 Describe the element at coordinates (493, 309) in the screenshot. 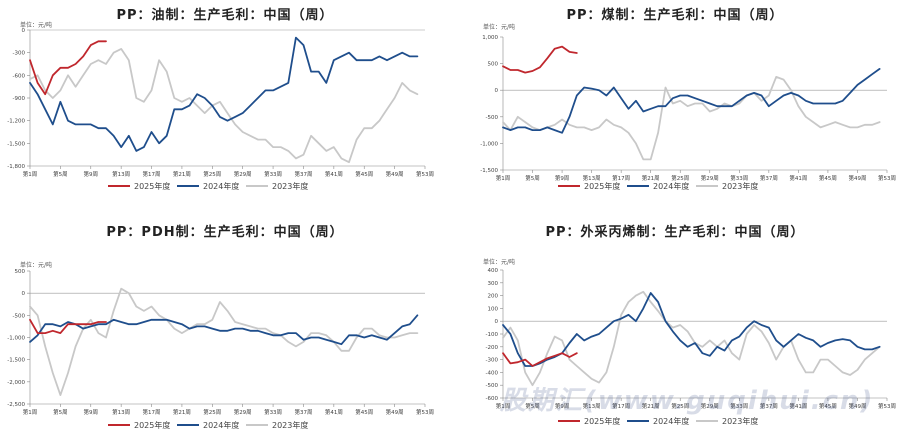

I see `y-tick-label: 100` at that location.